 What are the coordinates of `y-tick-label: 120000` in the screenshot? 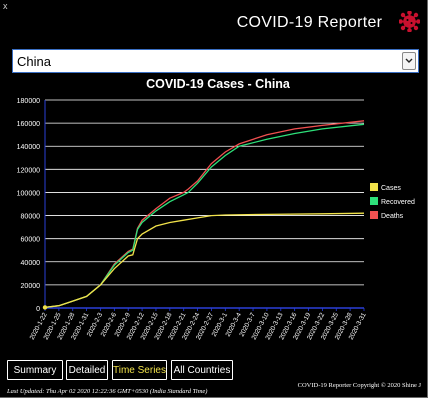 It's located at (28, 170).